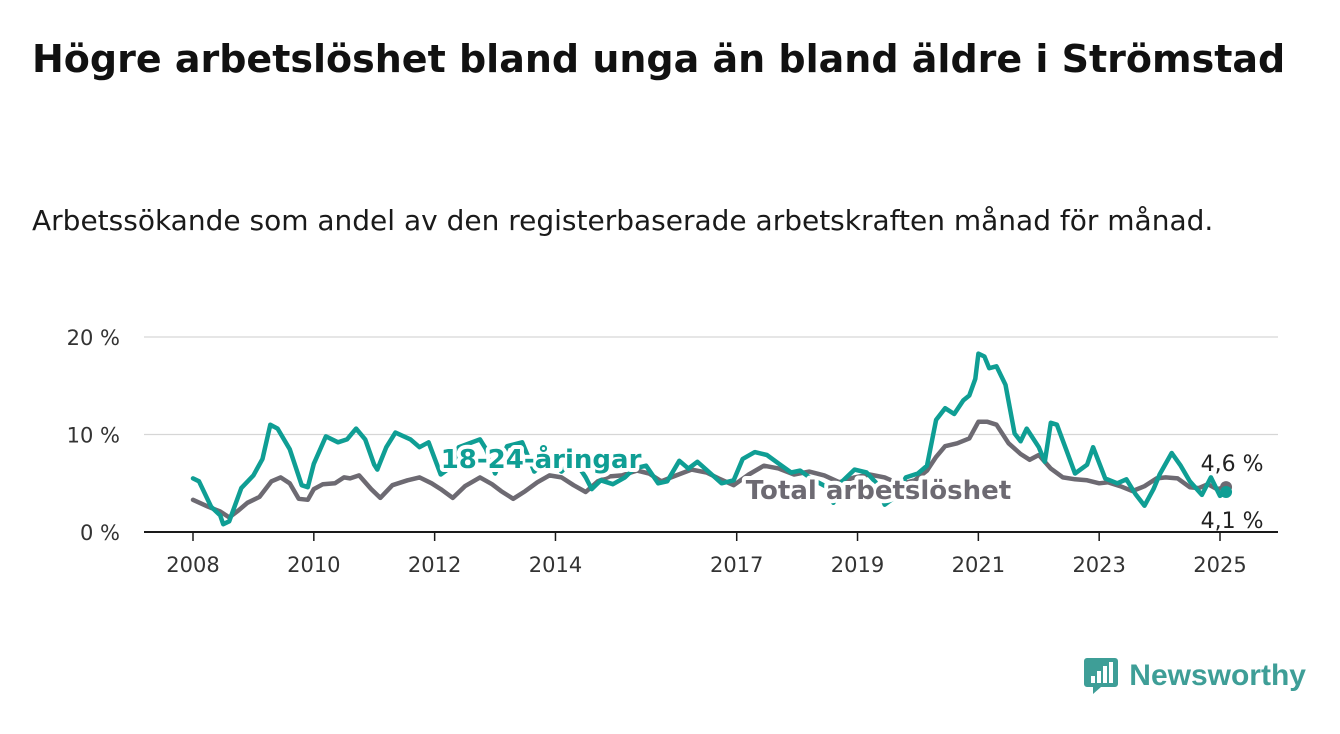 The width and height of the screenshot is (1340, 734). I want to click on x-tick-label: 2019, so click(857, 565).